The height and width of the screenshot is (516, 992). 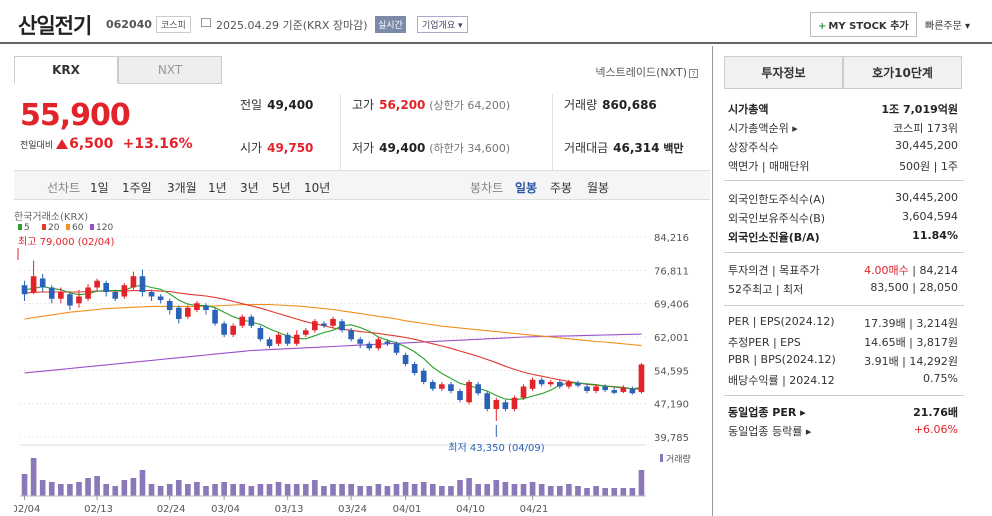 I want to click on range-5y: 5년, so click(x=281, y=188).